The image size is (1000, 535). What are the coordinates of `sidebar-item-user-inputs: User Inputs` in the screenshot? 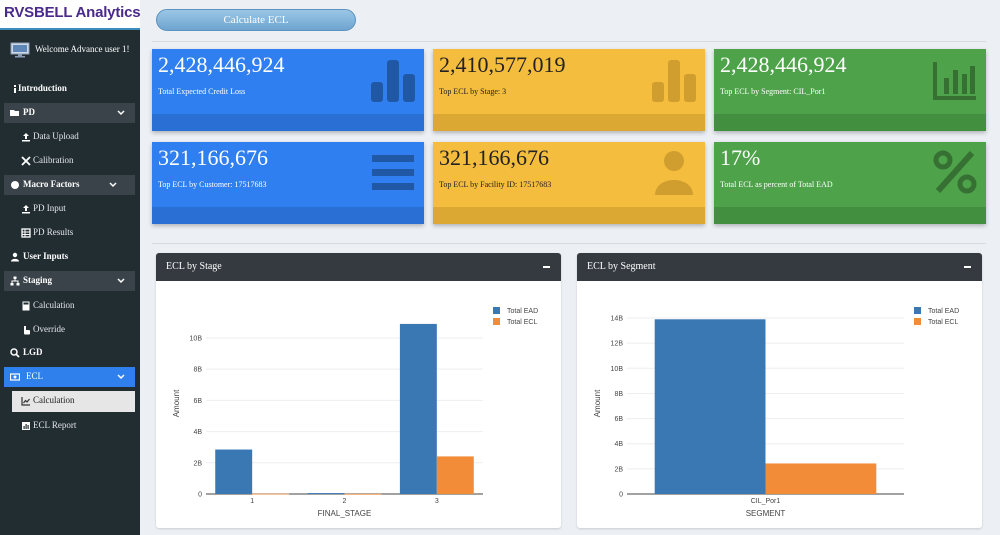 It's located at (69, 257).